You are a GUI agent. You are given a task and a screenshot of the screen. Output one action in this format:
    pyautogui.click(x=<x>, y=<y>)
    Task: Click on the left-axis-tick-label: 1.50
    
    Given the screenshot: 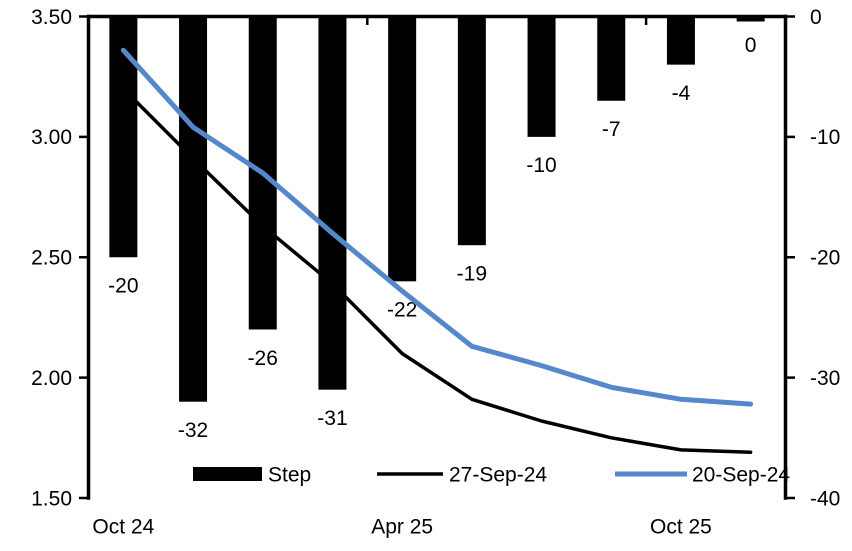 What is the action you would take?
    pyautogui.click(x=51, y=498)
    